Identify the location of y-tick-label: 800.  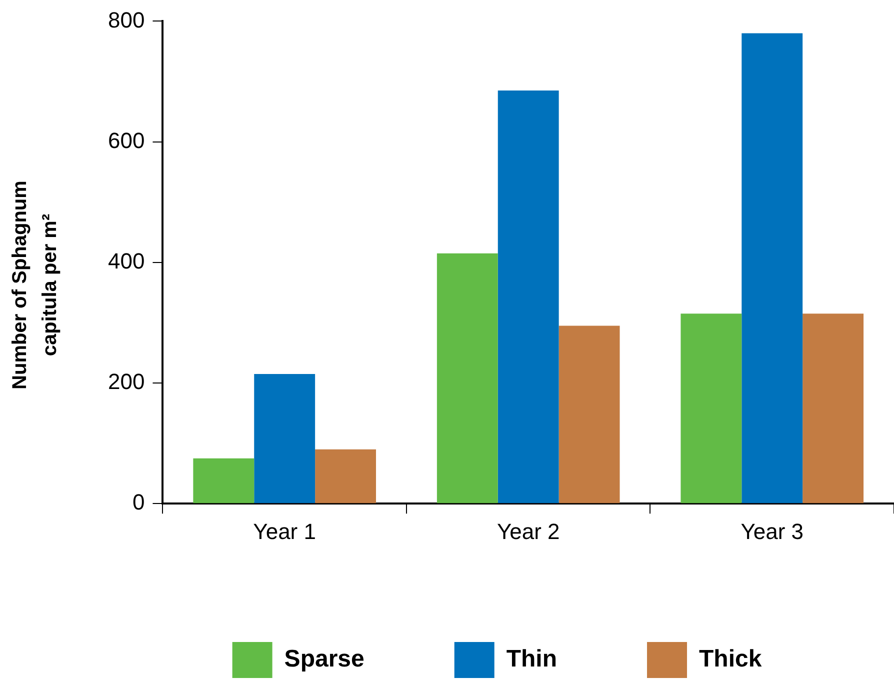
(126, 19).